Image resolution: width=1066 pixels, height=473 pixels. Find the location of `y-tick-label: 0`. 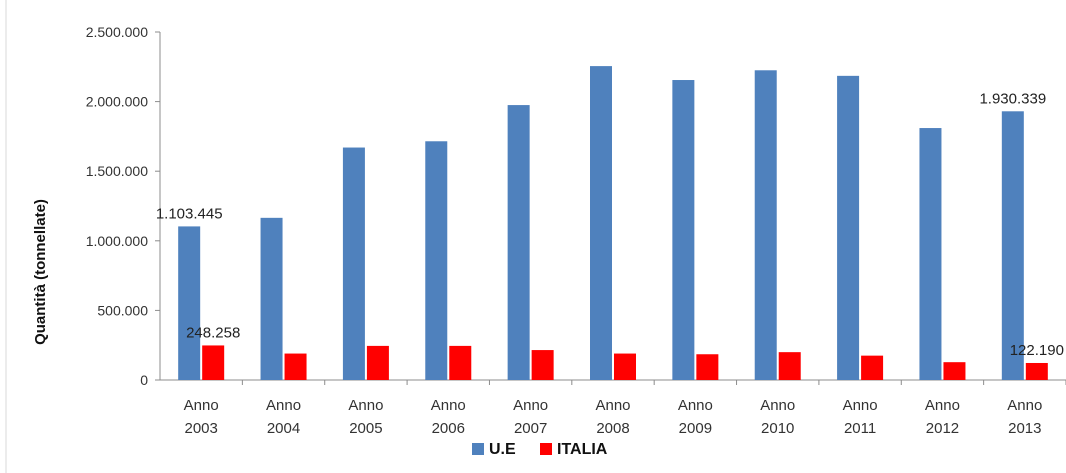

y-tick-label: 0 is located at coordinates (144, 380).